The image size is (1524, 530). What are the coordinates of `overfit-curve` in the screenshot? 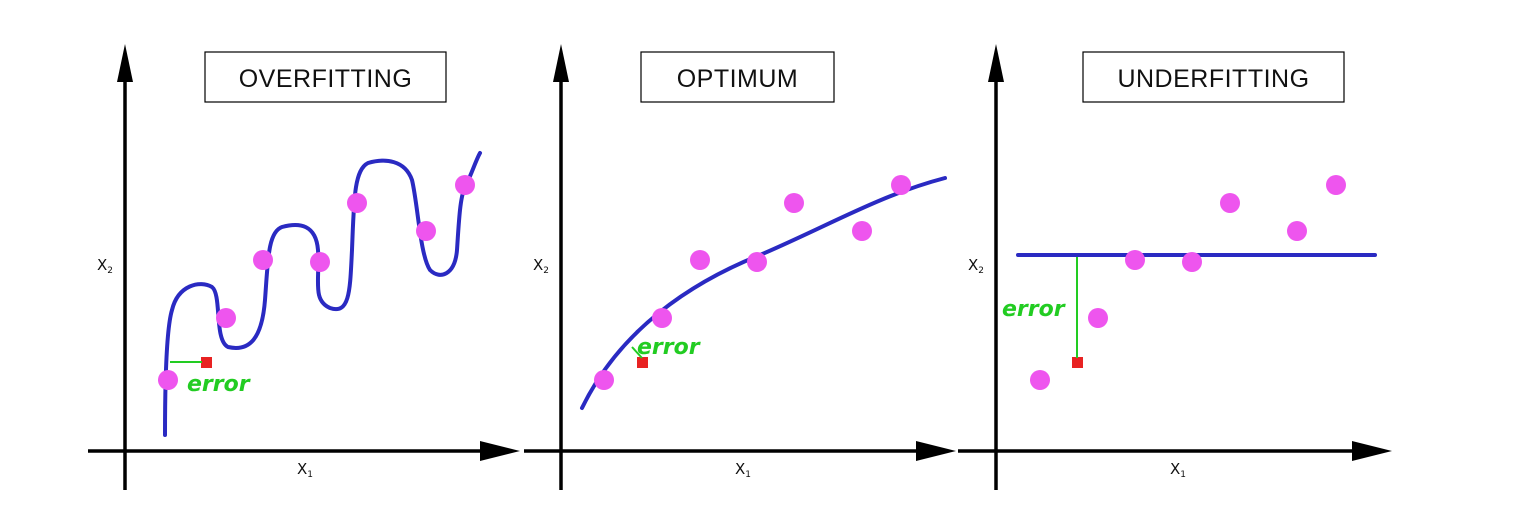 It's located at (322, 294).